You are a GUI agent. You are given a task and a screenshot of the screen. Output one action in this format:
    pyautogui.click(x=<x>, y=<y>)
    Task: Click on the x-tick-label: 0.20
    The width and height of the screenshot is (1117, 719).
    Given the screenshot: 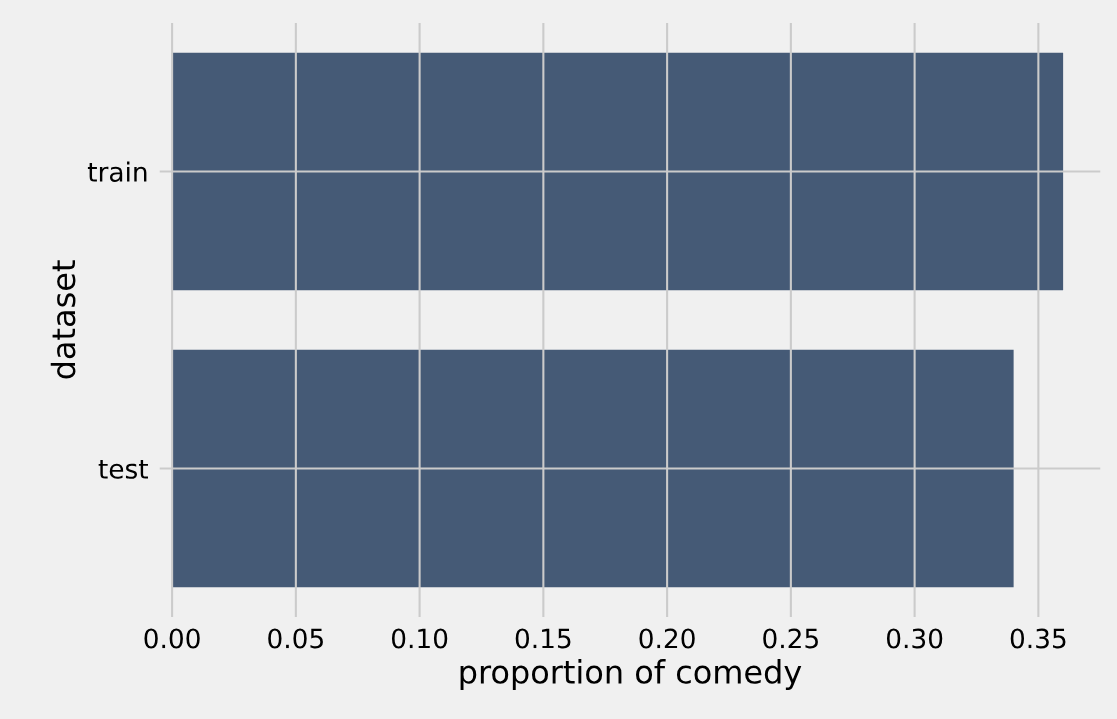 What is the action you would take?
    pyautogui.click(x=667, y=638)
    